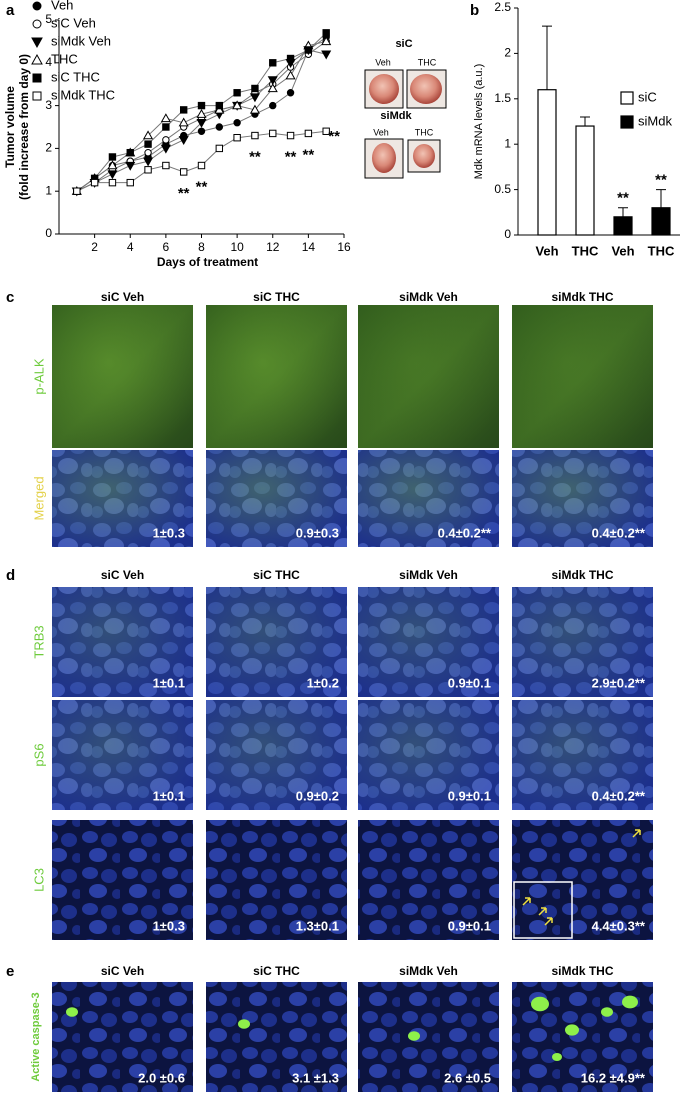 This screenshot has width=684, height=1101. Describe the element at coordinates (647, 96) in the screenshot. I see `legend-label: siC` at that location.